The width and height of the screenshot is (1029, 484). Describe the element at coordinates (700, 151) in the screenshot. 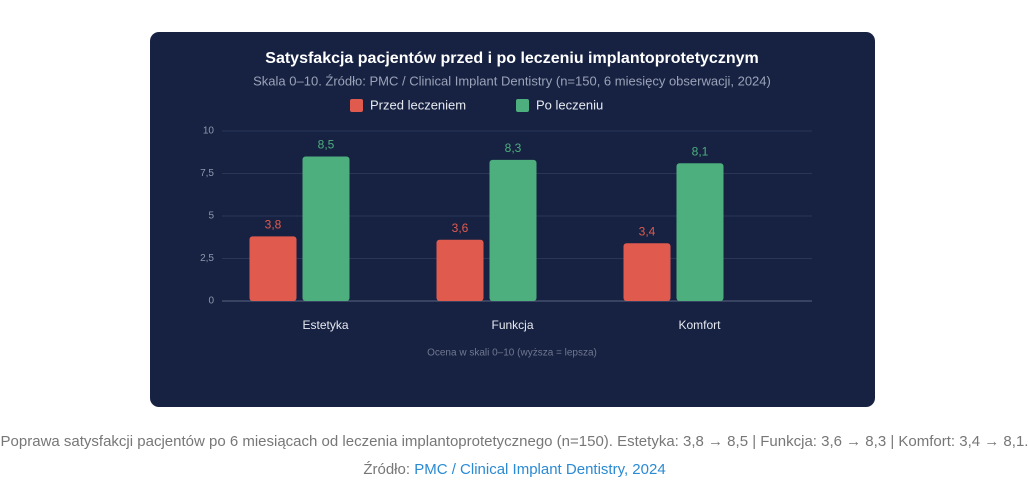

I see `data-label: 8,1` at that location.